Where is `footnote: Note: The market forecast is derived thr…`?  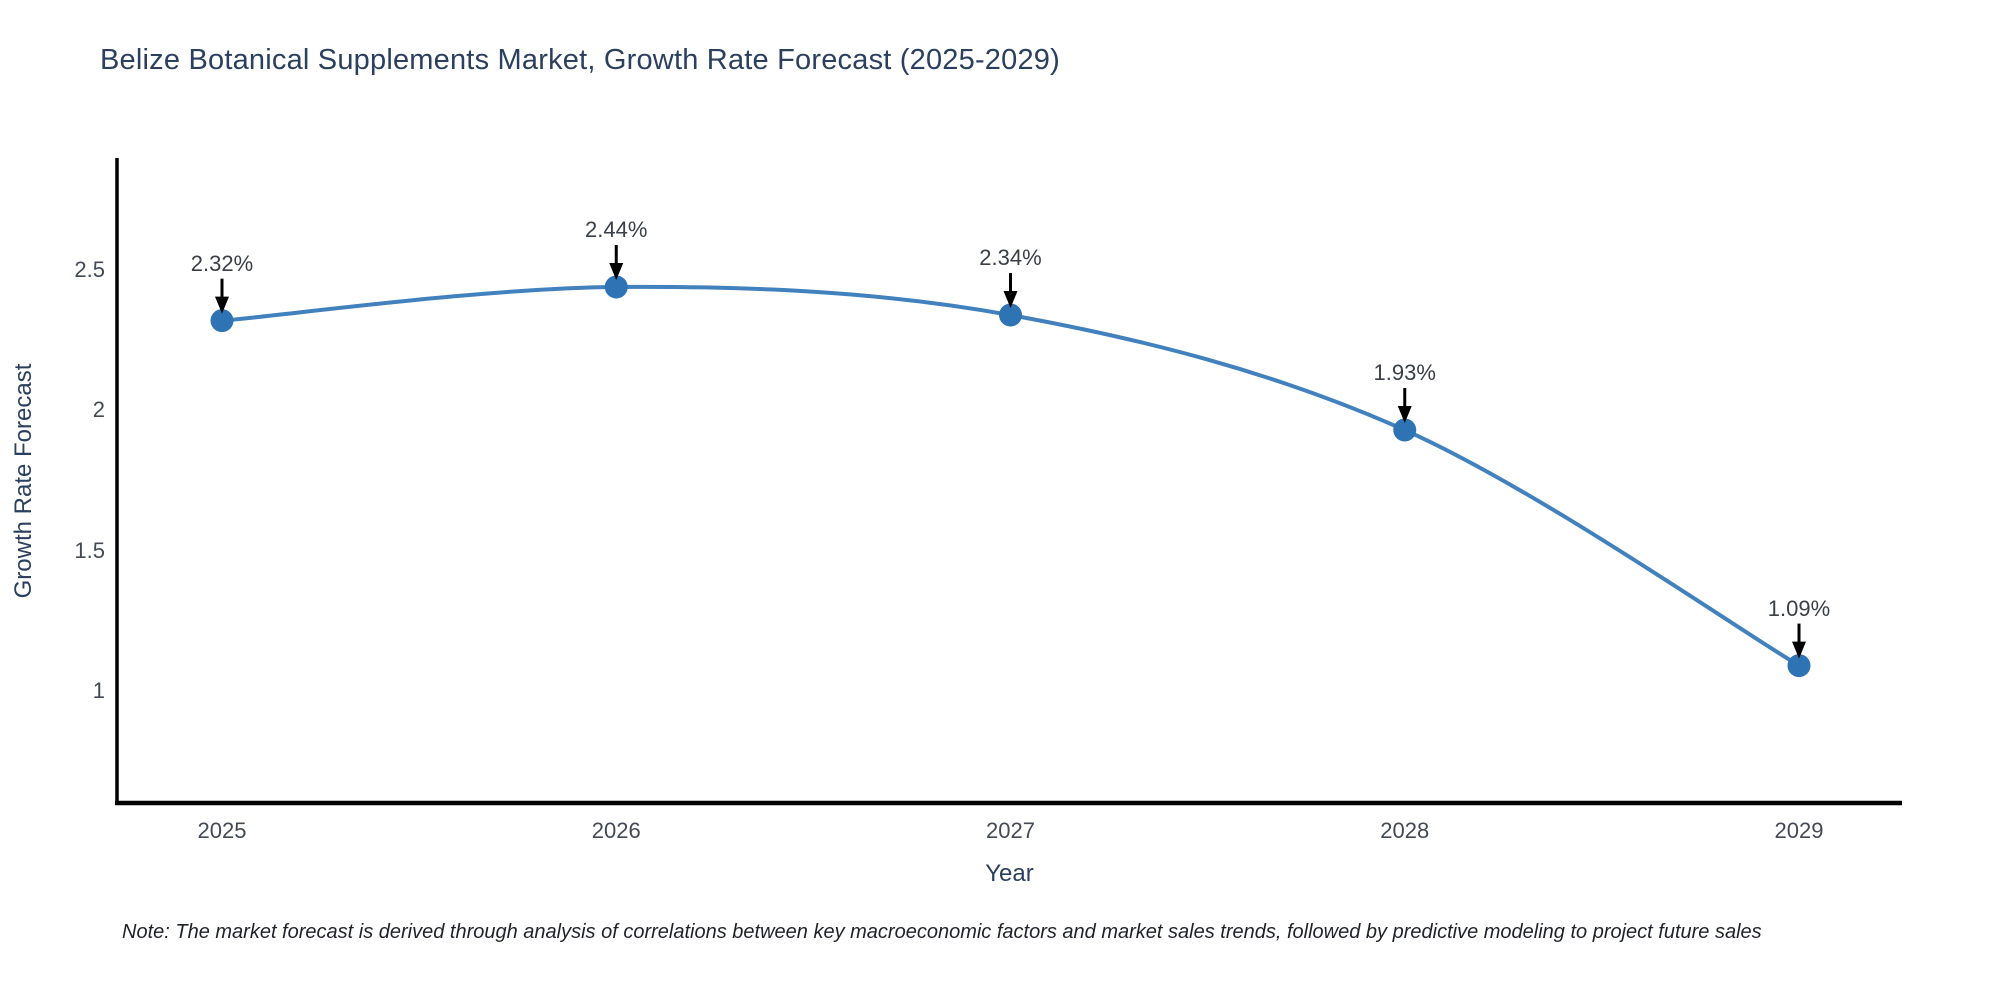 footnote: Note: The market forecast is derived thr… is located at coordinates (942, 932).